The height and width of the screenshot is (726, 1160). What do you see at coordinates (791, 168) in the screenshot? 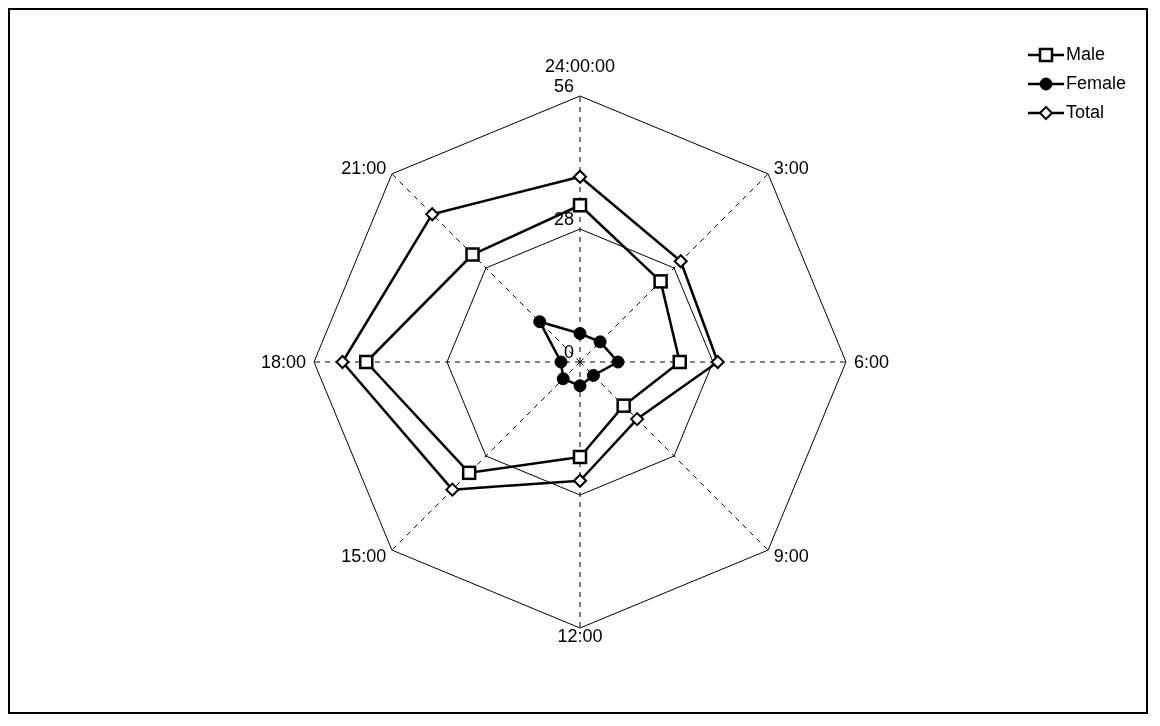
I see `spoke-label: 3:00` at bounding box center [791, 168].